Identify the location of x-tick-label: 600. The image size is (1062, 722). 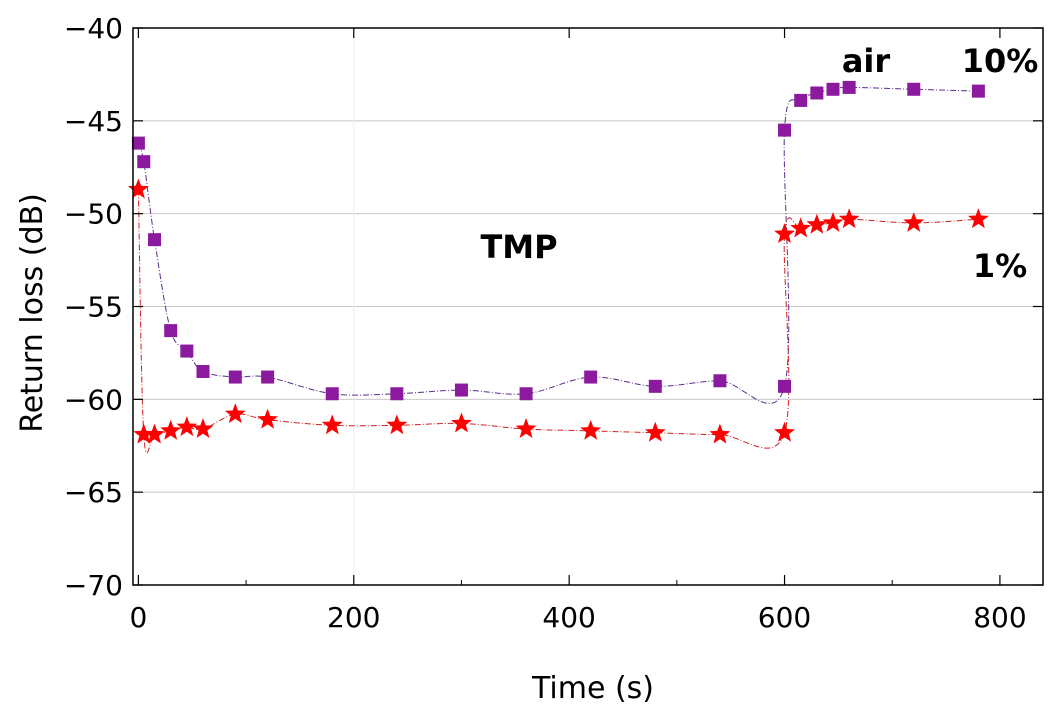
(784, 617).